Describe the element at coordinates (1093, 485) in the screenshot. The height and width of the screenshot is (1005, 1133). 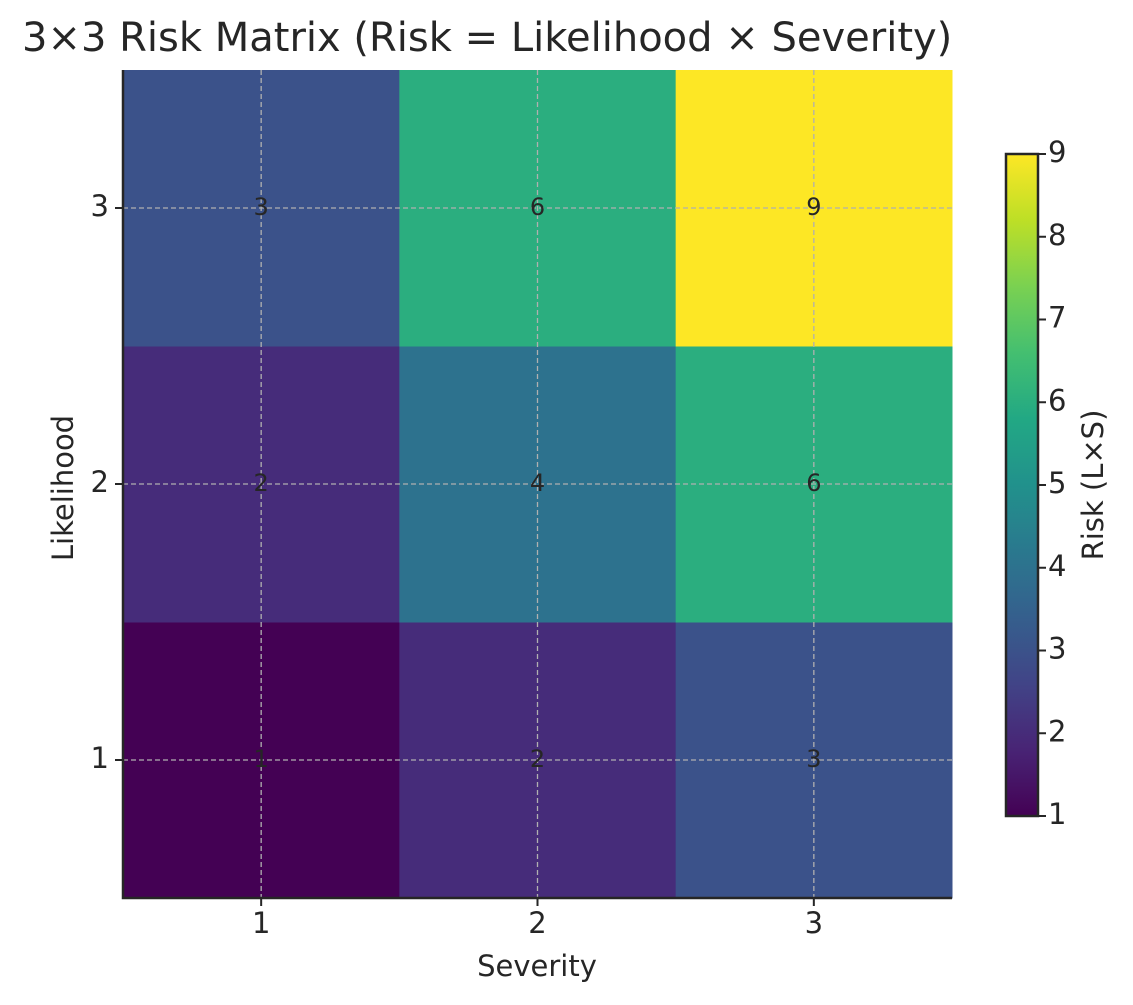
I see `colorbar-label: Risk (L×S)` at that location.